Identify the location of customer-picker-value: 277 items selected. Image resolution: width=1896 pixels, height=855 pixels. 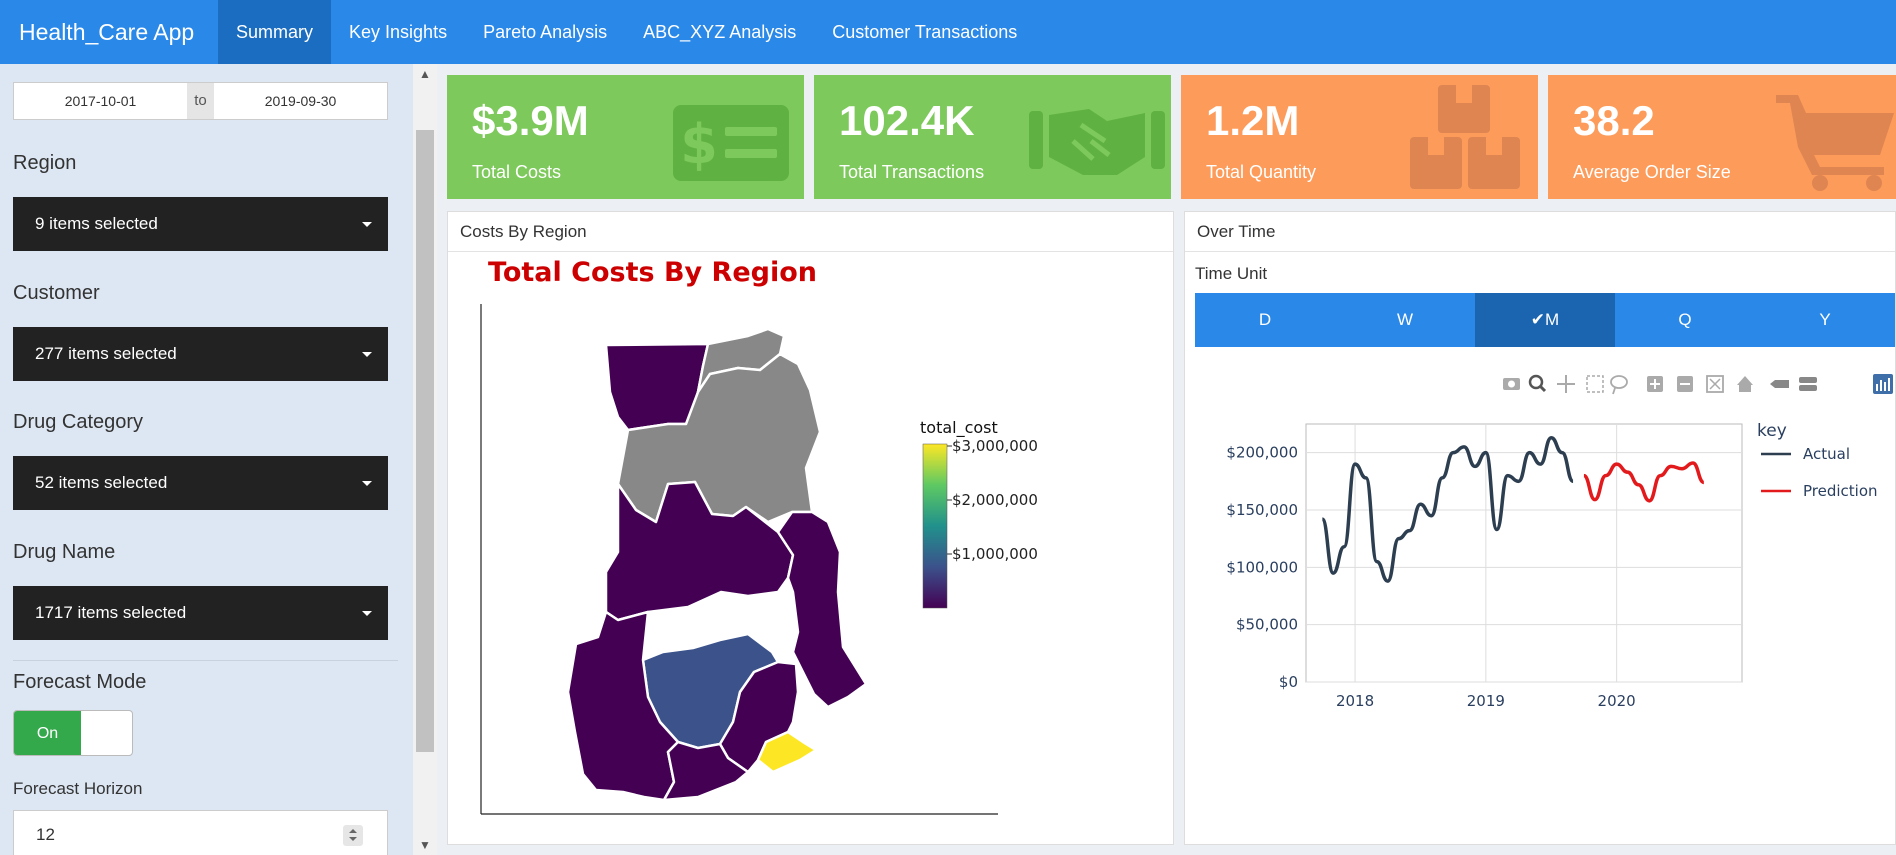
(106, 353).